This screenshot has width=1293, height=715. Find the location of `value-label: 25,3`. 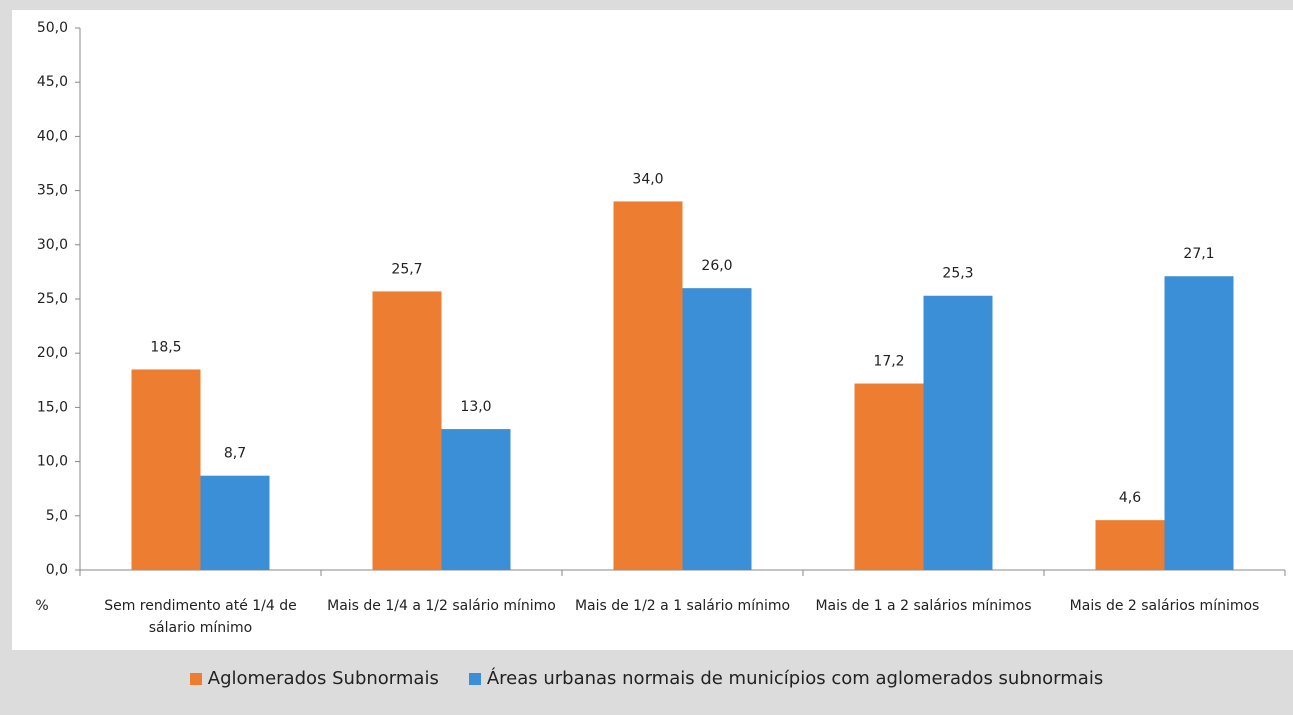

value-label: 25,3 is located at coordinates (957, 274).